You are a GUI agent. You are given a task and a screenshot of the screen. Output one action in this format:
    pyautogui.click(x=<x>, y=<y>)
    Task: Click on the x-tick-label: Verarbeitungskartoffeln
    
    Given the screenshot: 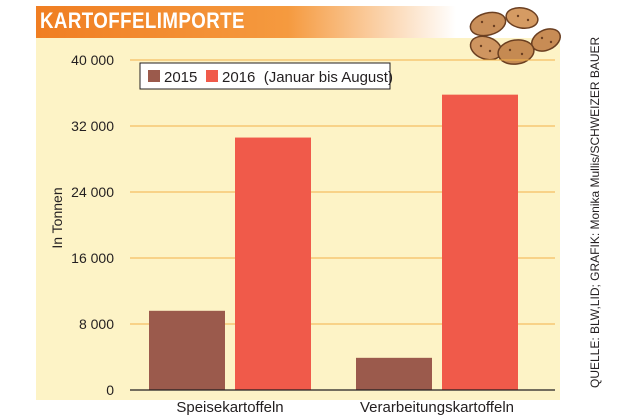 What is the action you would take?
    pyautogui.click(x=437, y=407)
    